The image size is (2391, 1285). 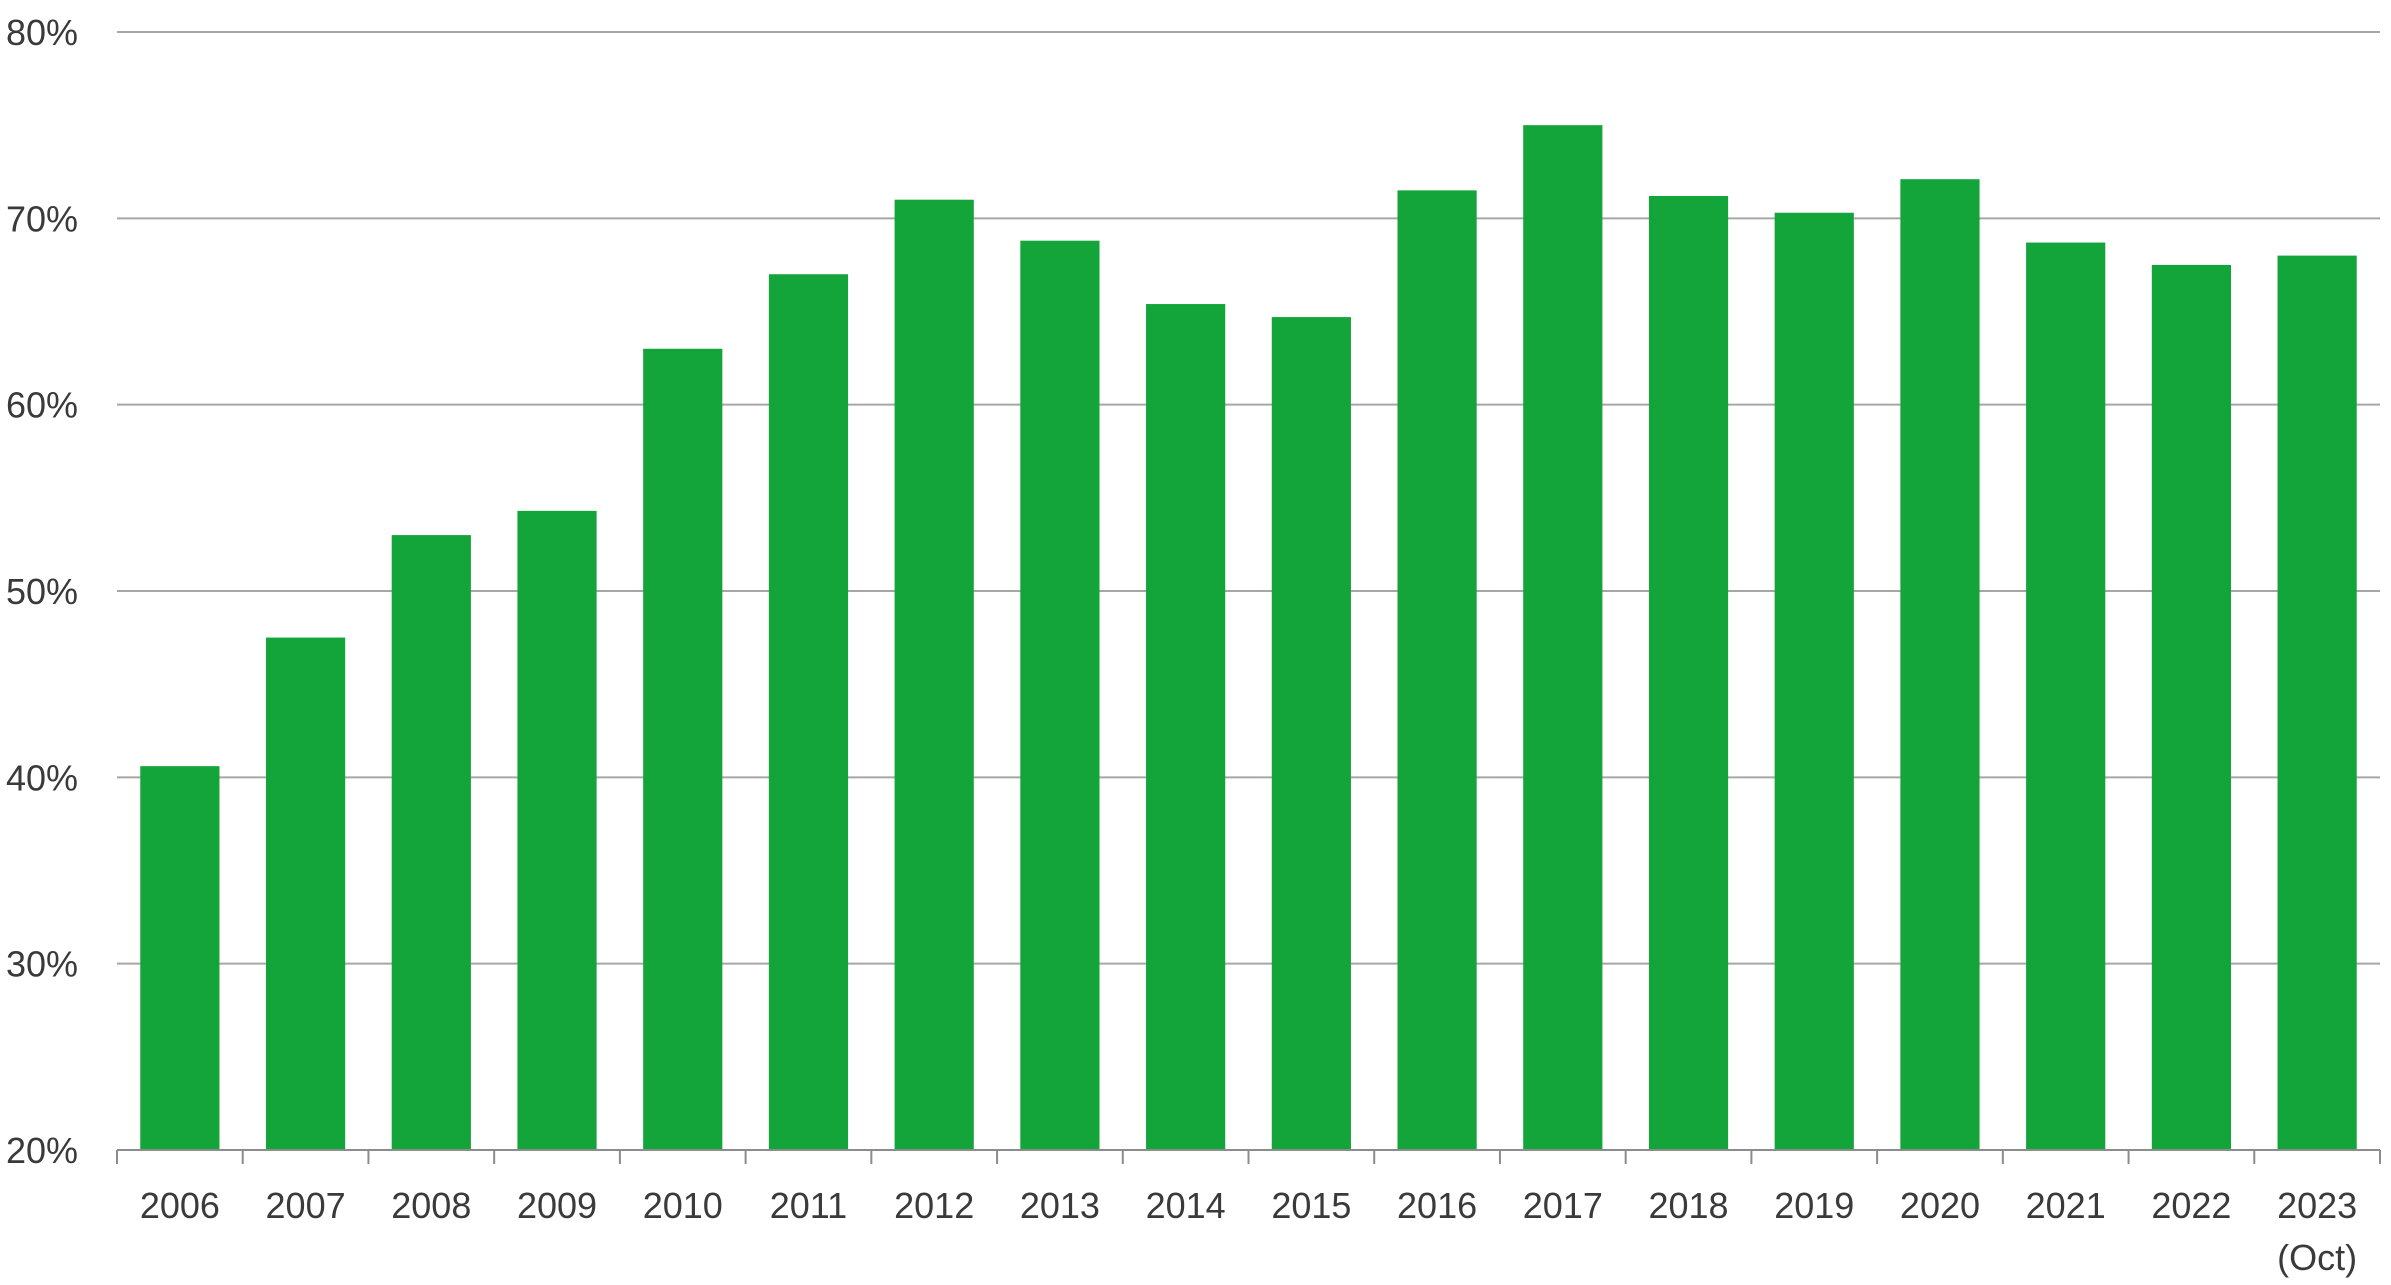 What do you see at coordinates (180, 1205) in the screenshot?
I see `x-tick-label: 2006` at bounding box center [180, 1205].